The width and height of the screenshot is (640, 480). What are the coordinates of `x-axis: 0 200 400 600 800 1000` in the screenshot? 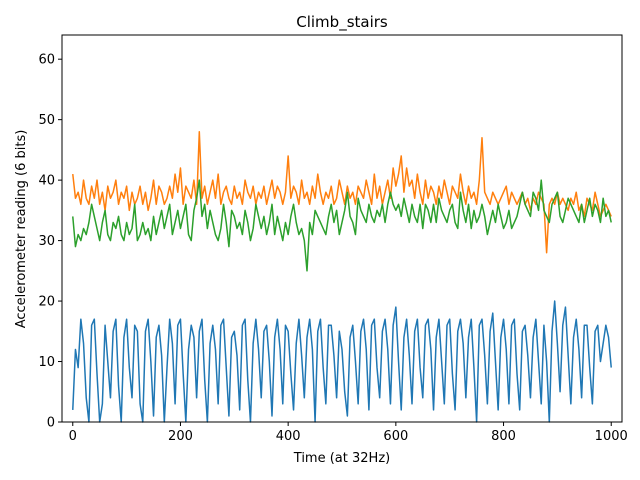 It's located at (348, 433).